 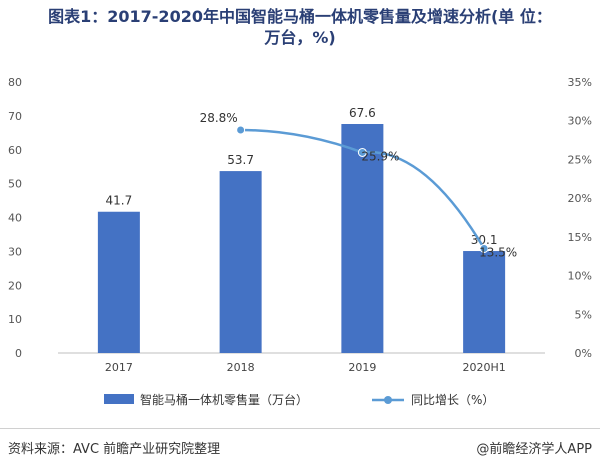 What do you see at coordinates (580, 82) in the screenshot?
I see `y-right-tick-label: 35%` at bounding box center [580, 82].